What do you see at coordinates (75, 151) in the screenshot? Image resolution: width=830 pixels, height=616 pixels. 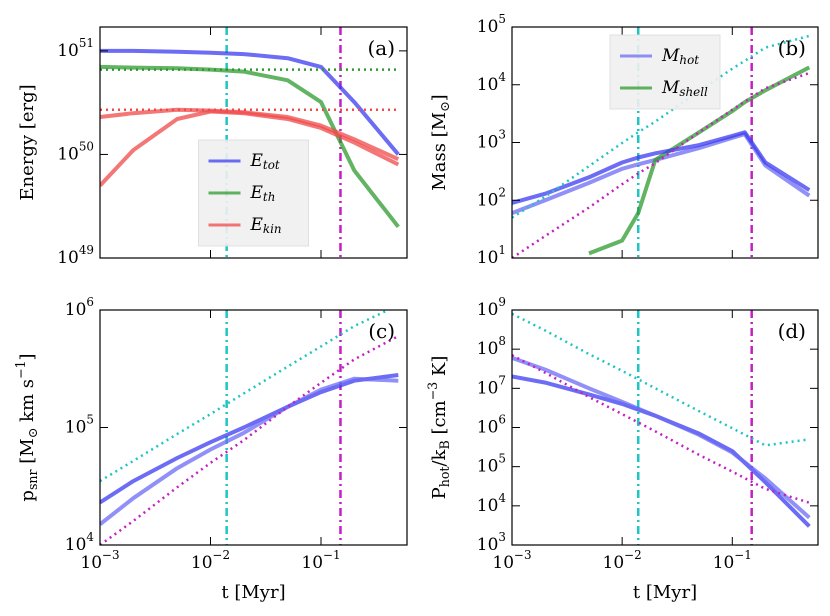 I see `y-tick-label: 1050​` at bounding box center [75, 151].